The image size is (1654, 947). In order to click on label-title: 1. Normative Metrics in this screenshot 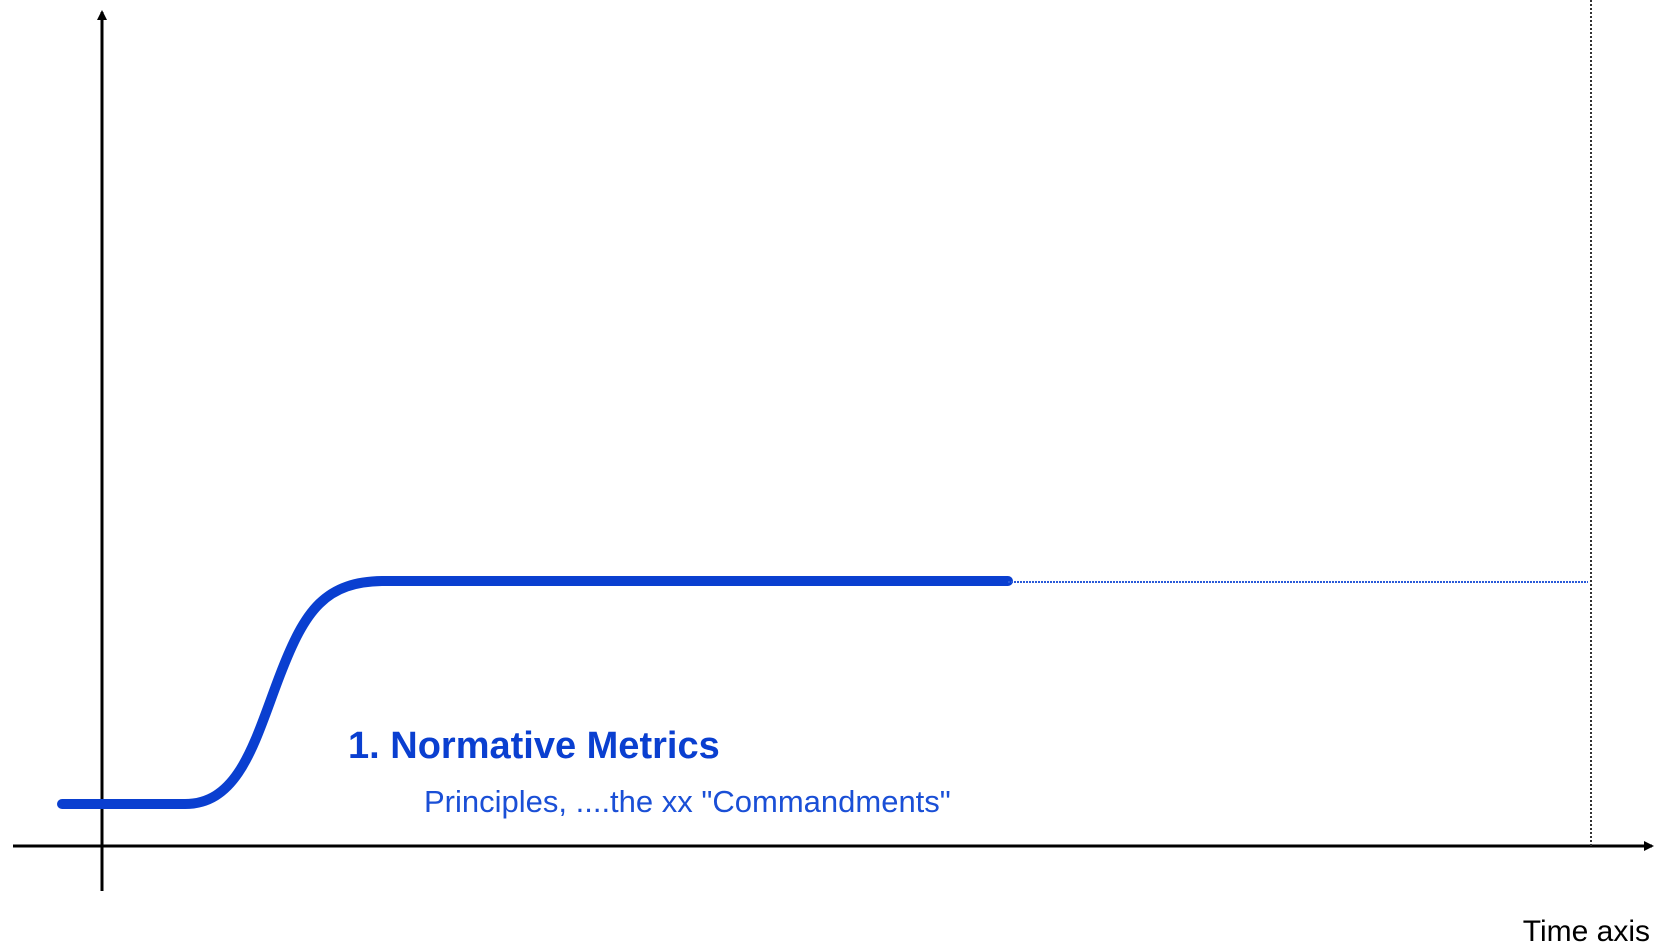, I will do `click(534, 746)`.